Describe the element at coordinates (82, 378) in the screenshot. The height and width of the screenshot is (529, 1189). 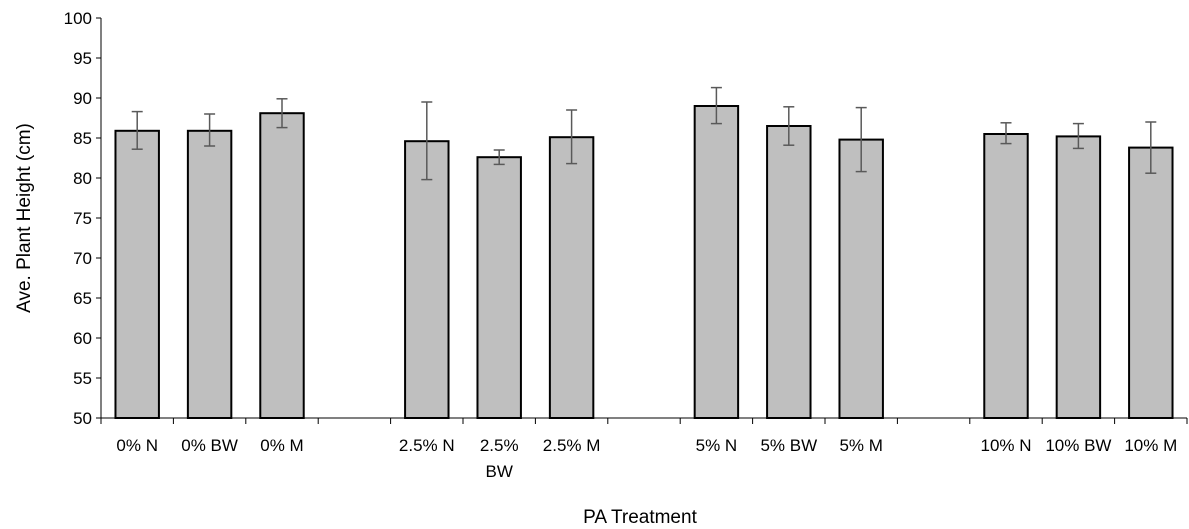
I see `y-tick-label: 55` at that location.